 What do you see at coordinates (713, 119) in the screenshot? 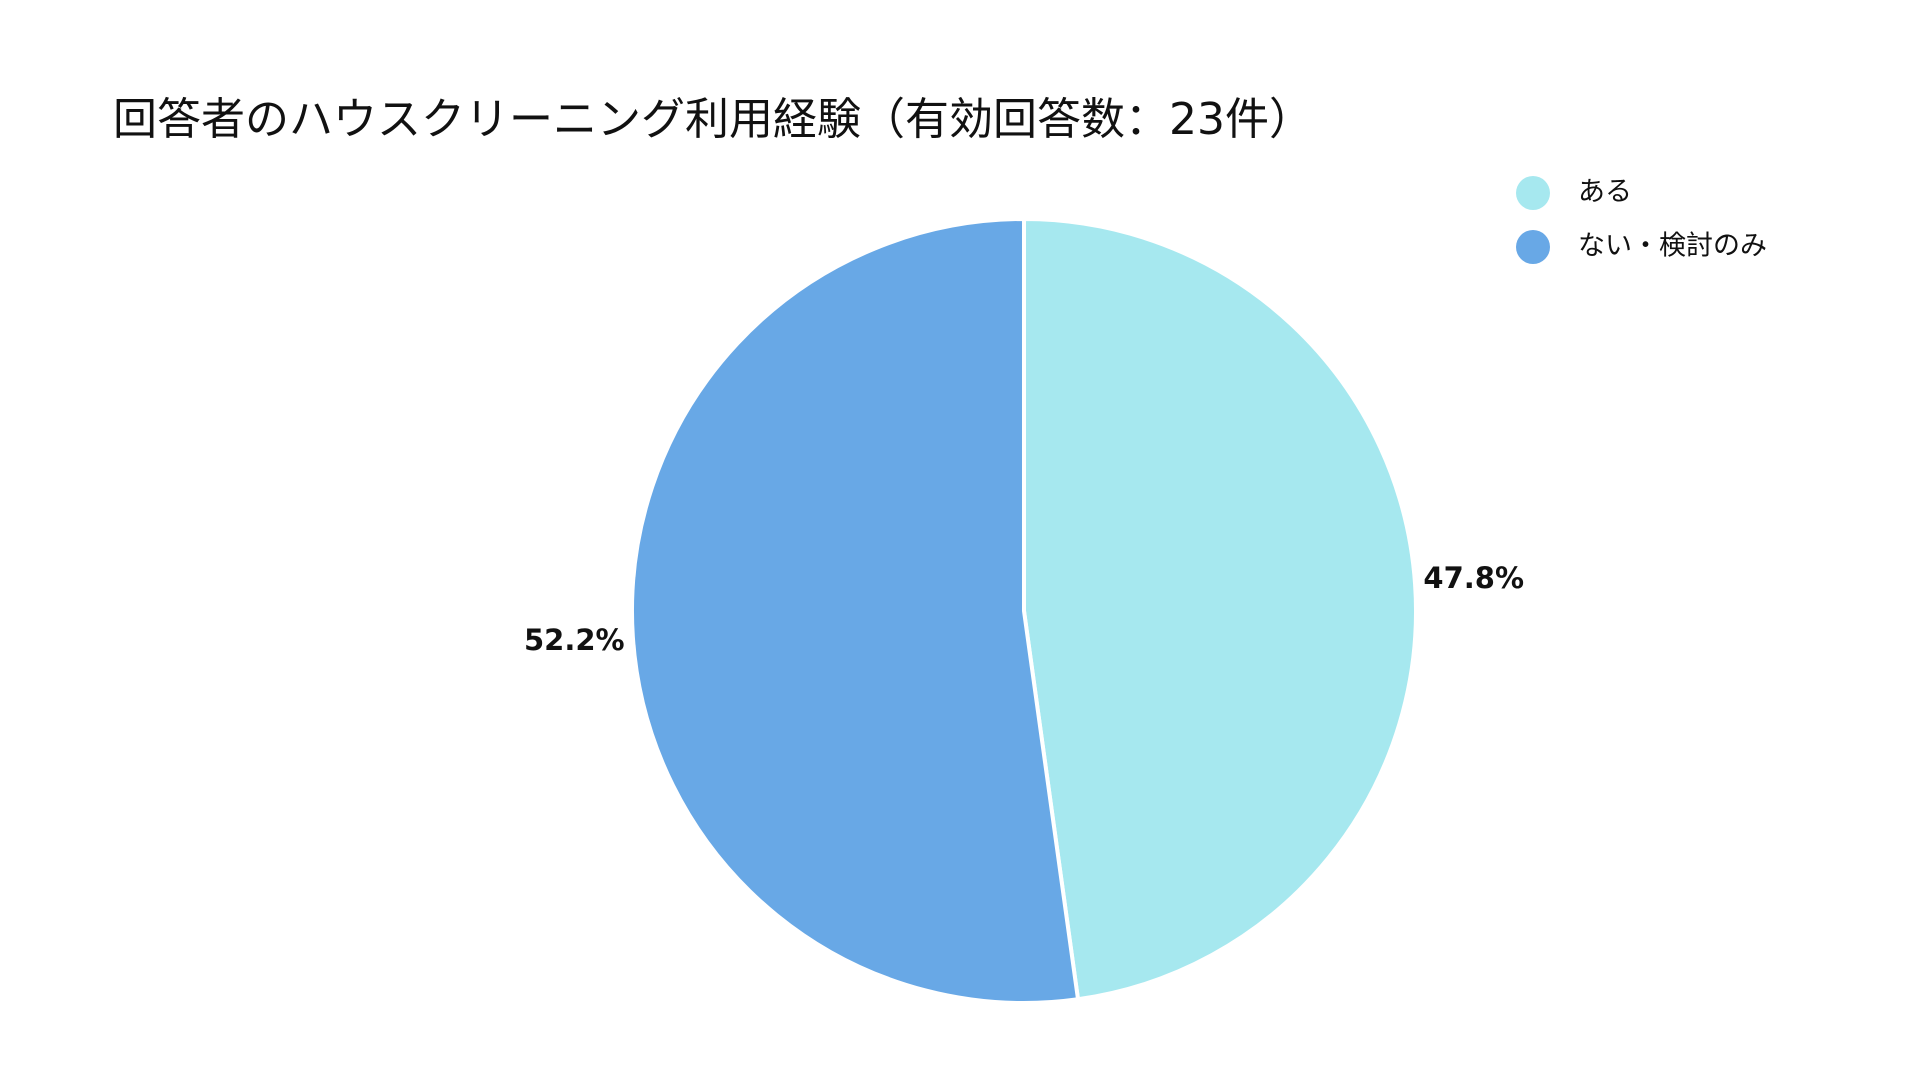
I see `chart-title: 回答者のハウスクリーニング利用経験（有効回答数：23件）` at bounding box center [713, 119].